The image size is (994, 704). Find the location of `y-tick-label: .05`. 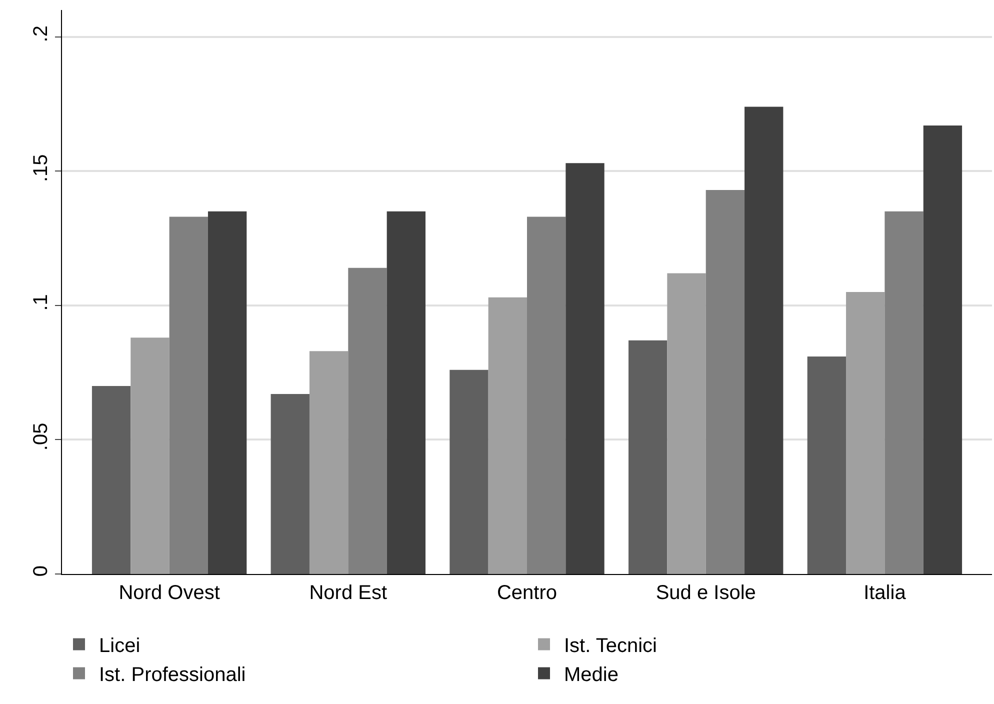

y-tick-label: .05 is located at coordinates (41, 436).